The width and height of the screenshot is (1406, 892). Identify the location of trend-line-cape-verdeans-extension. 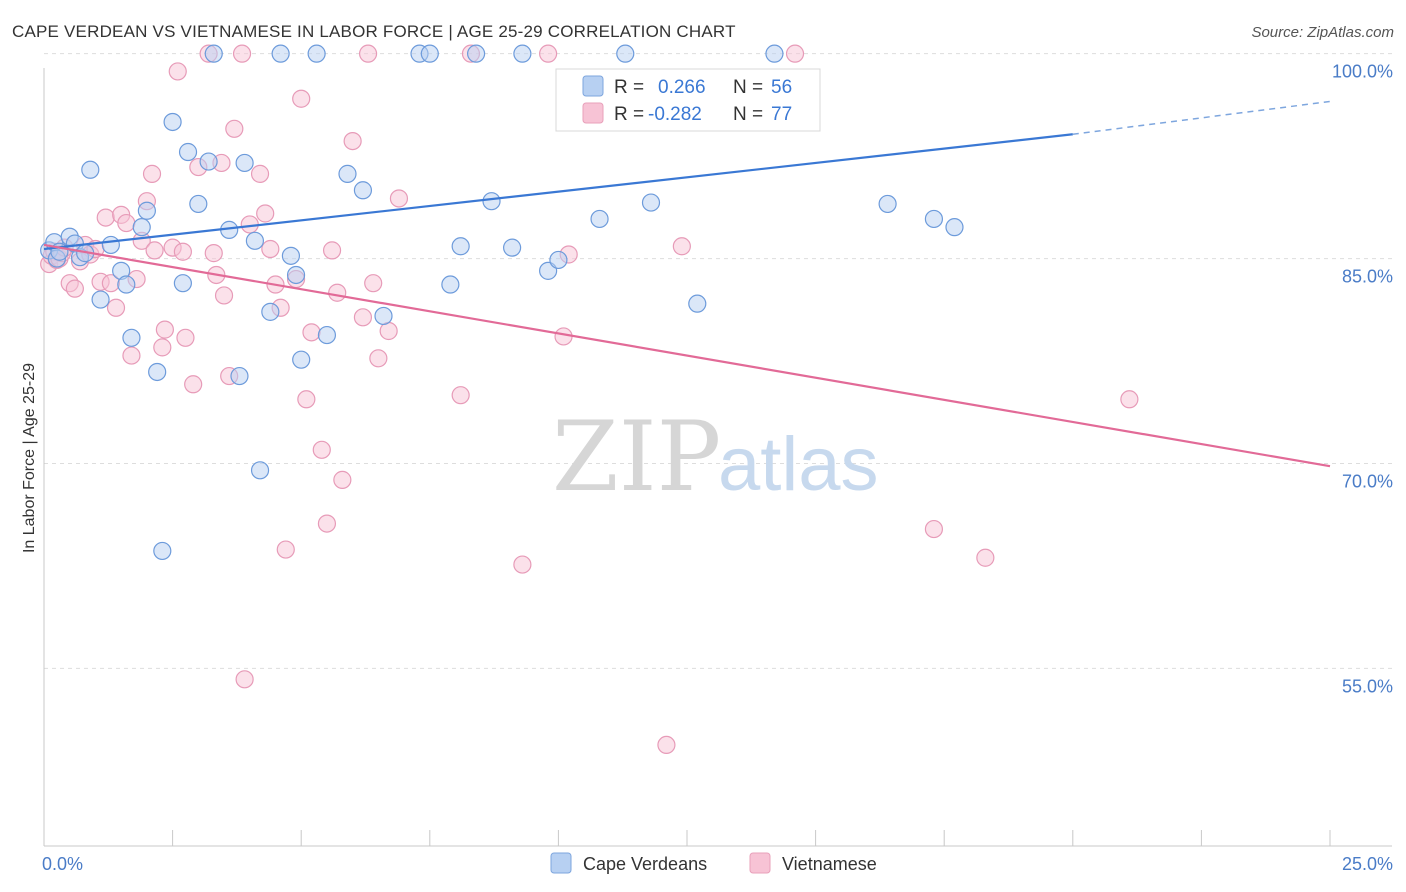
(1201, 118).